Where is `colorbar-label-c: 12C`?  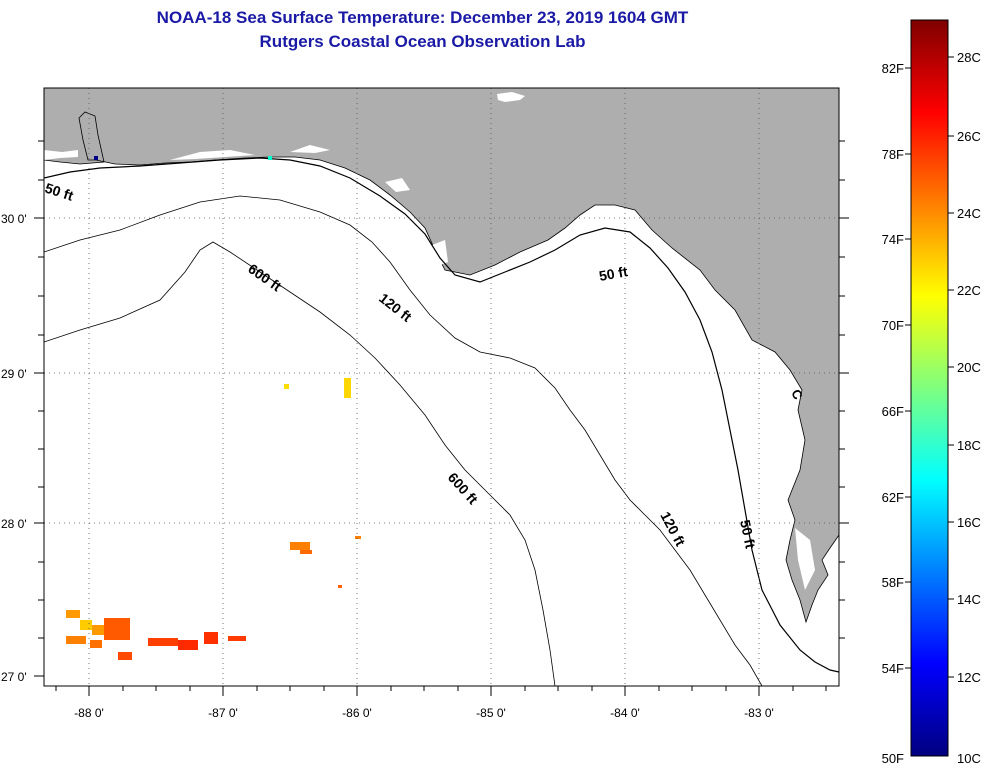
colorbar-label-c: 12C is located at coordinates (969, 677).